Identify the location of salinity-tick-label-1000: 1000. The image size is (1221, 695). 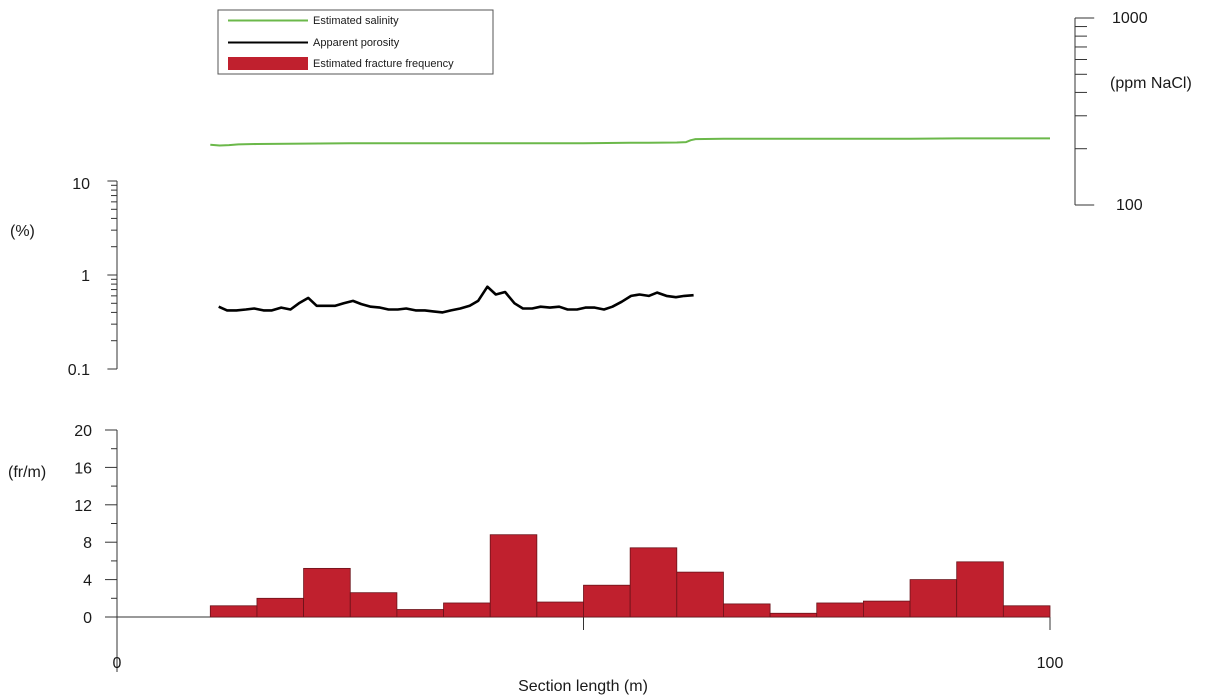
(1130, 18).